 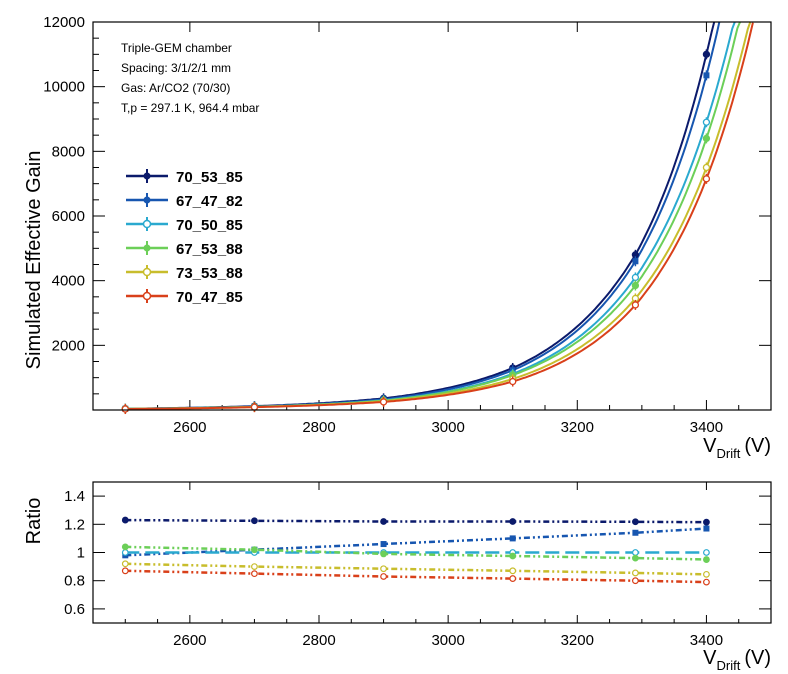 What do you see at coordinates (68, 345) in the screenshot?
I see `gain-y-tick-label: 2000` at bounding box center [68, 345].